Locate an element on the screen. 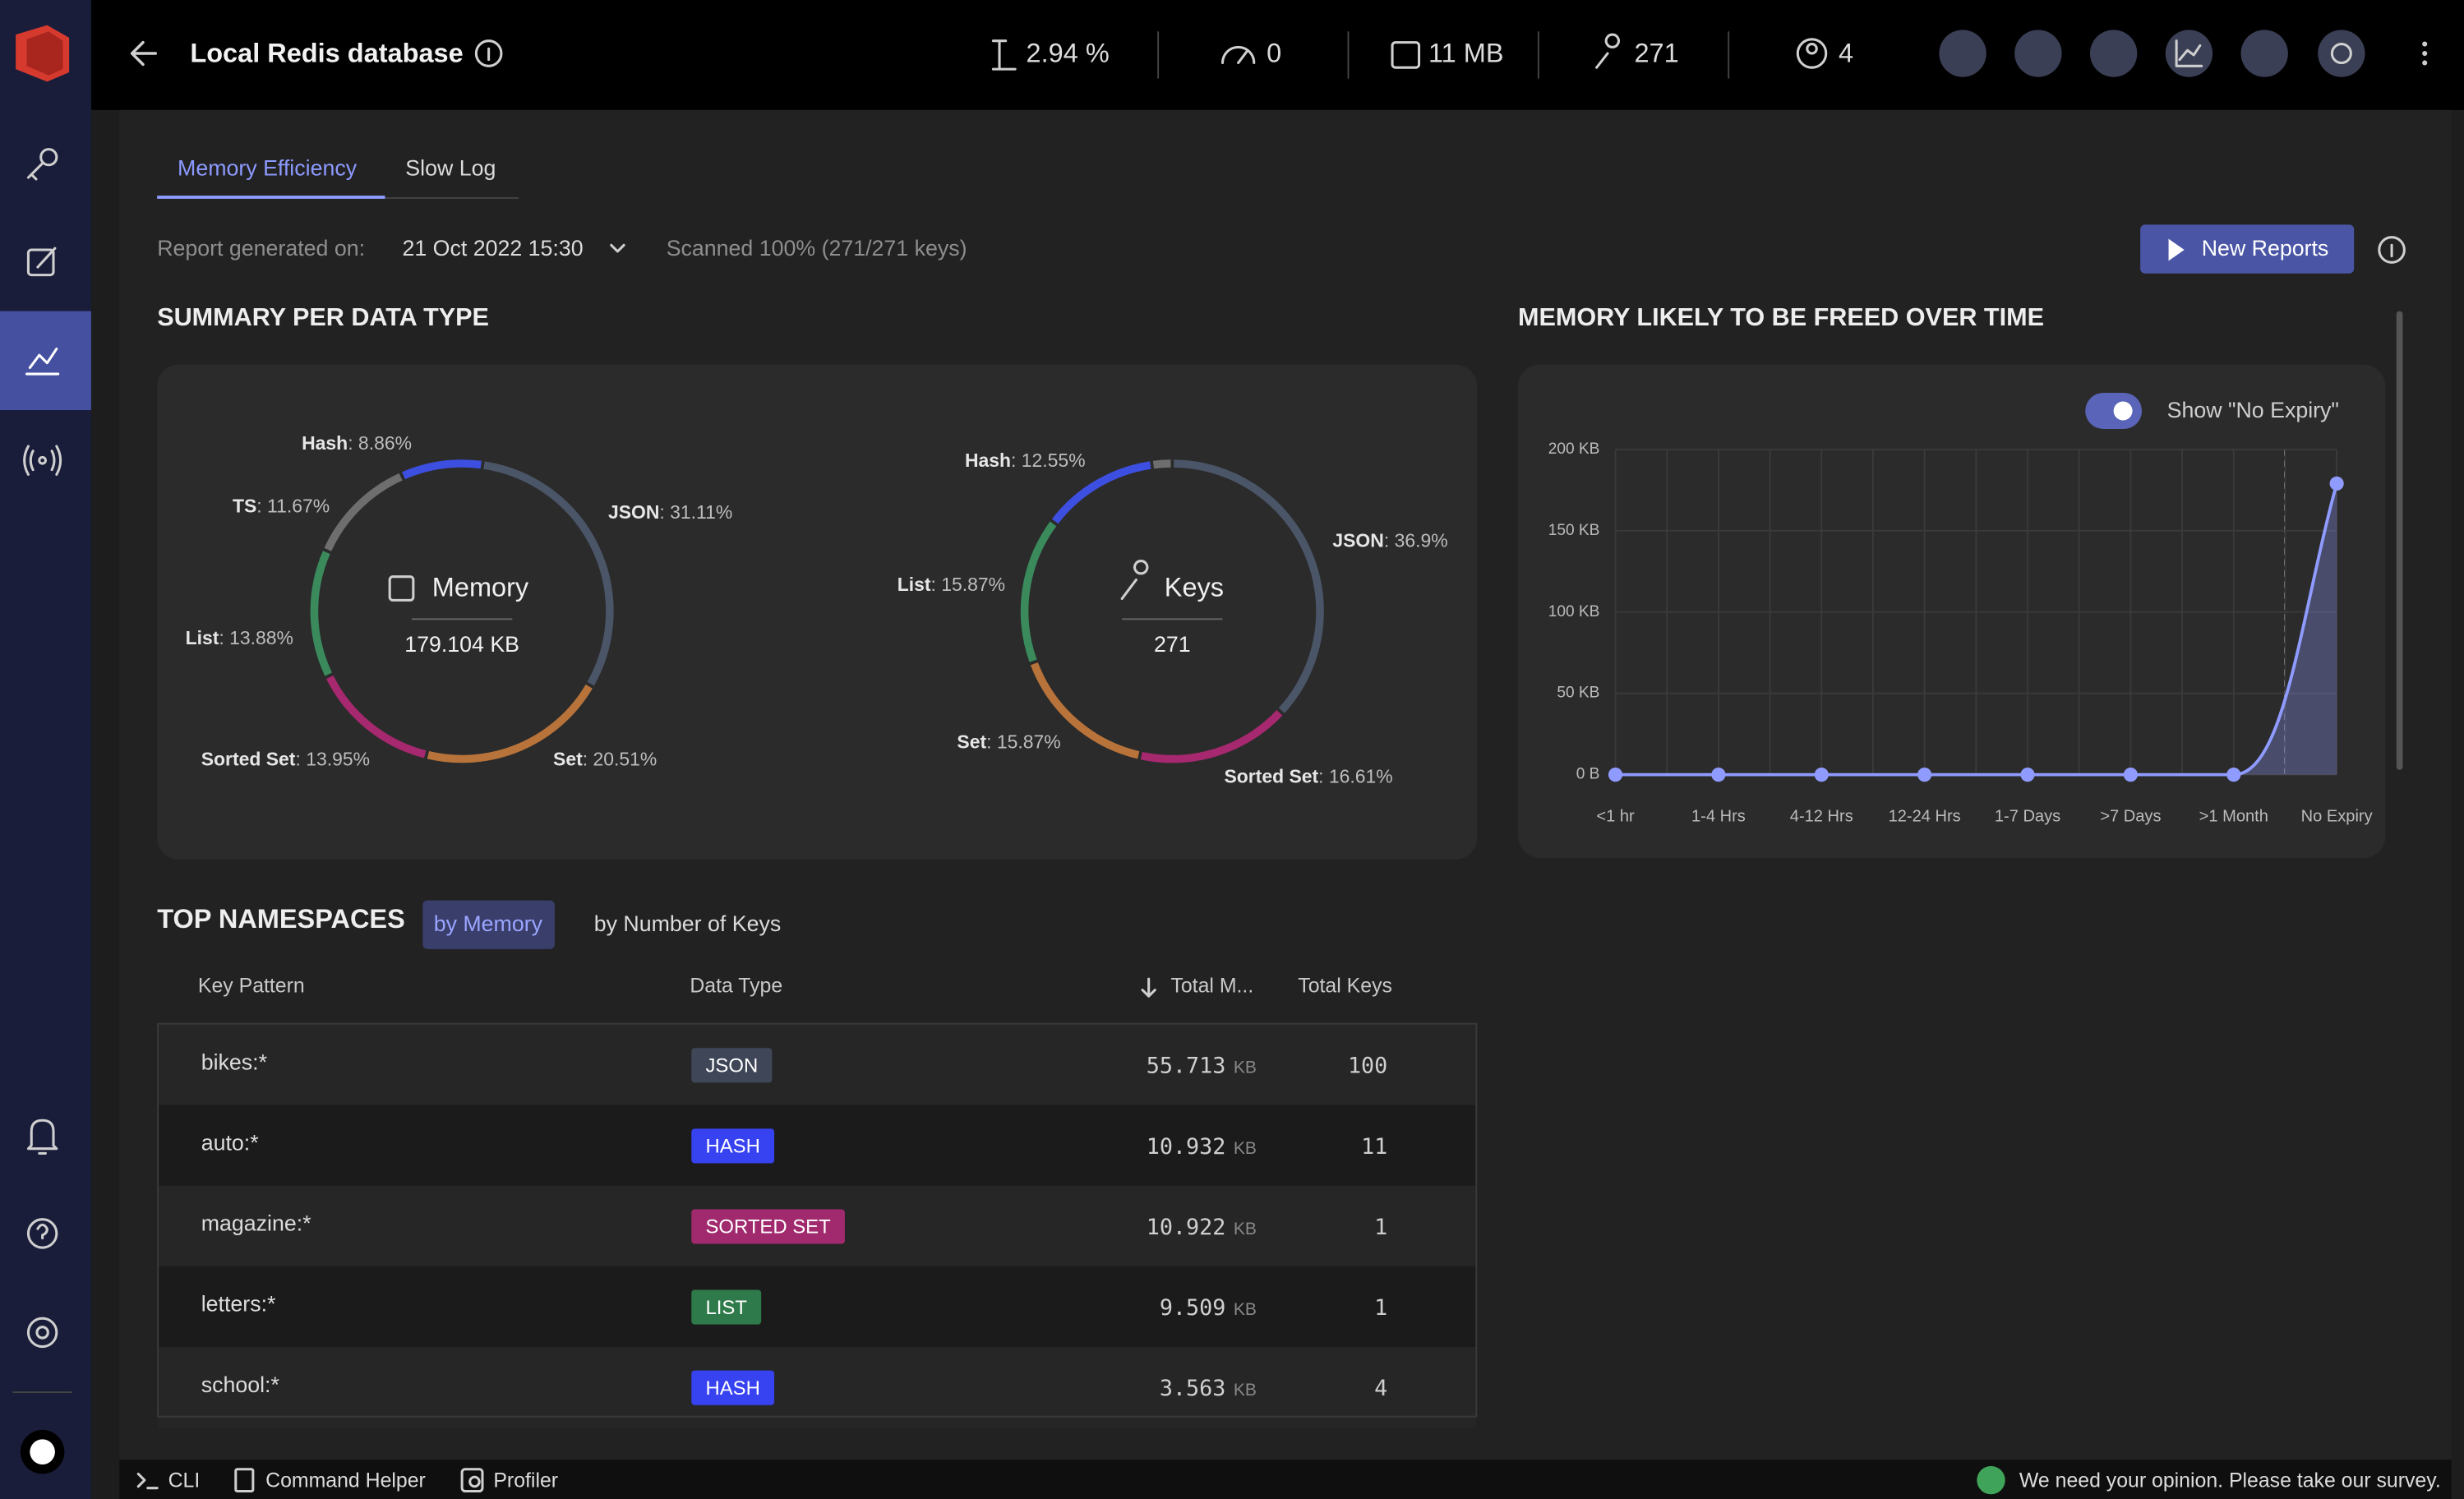  scanned-info: Scanned 100% (271/271 keys) is located at coordinates (817, 248).